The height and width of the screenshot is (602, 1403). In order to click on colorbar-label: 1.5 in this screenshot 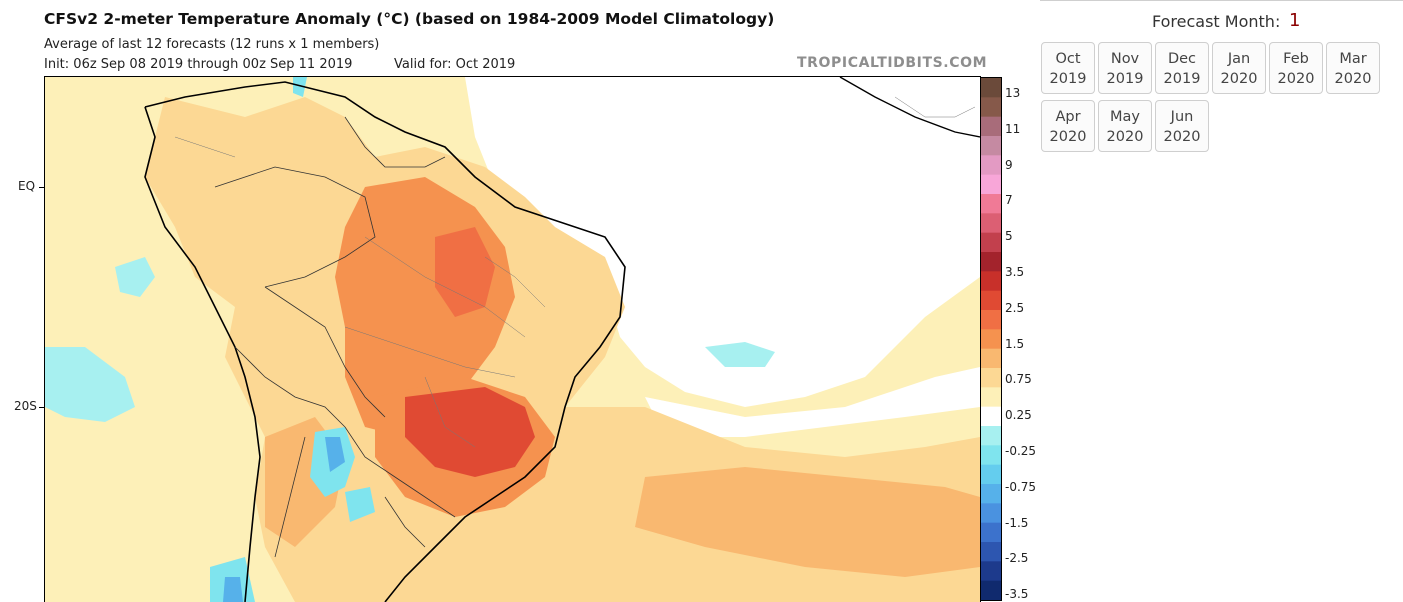, I will do `click(1015, 343)`.